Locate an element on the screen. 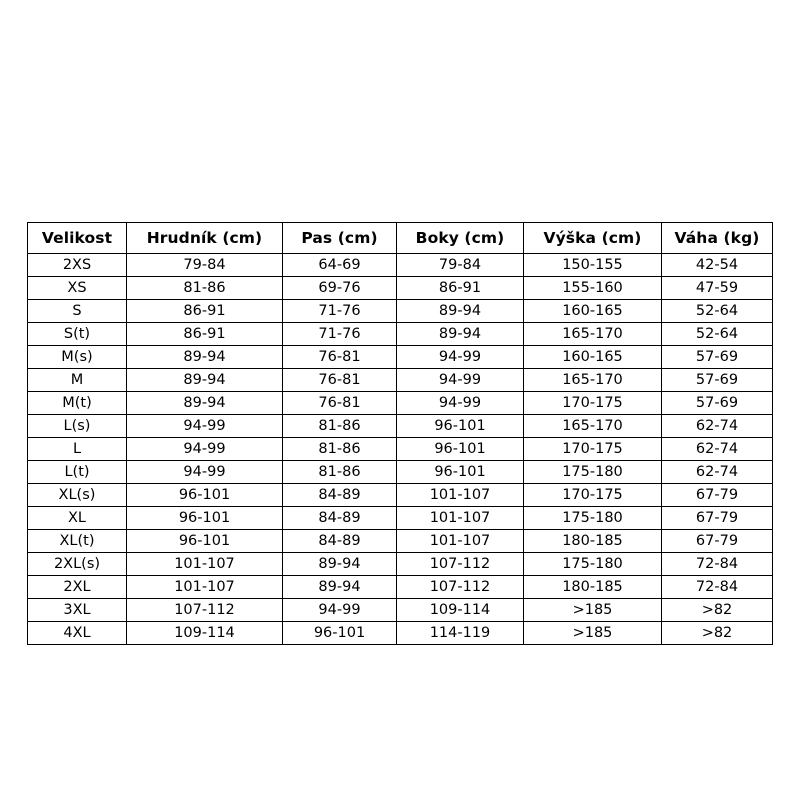 The height and width of the screenshot is (800, 800). cell-size: XL is located at coordinates (77, 518).